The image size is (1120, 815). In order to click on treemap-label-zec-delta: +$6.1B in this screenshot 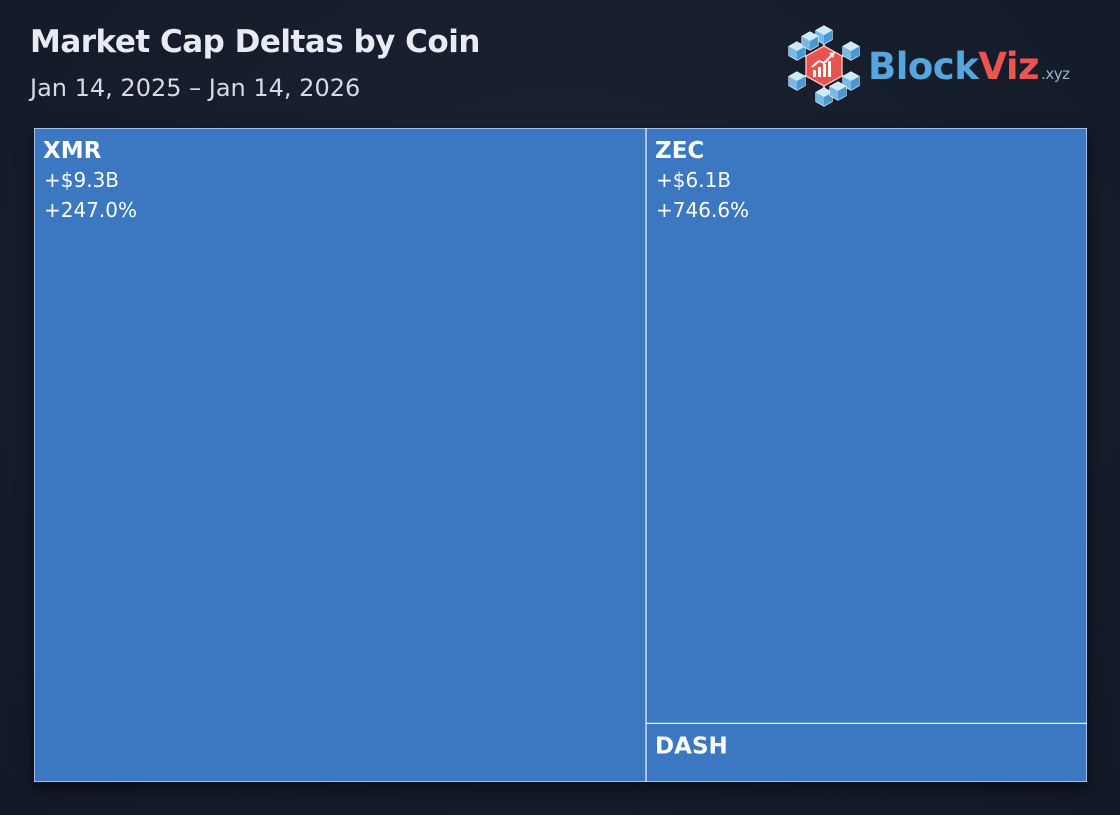, I will do `click(693, 180)`.